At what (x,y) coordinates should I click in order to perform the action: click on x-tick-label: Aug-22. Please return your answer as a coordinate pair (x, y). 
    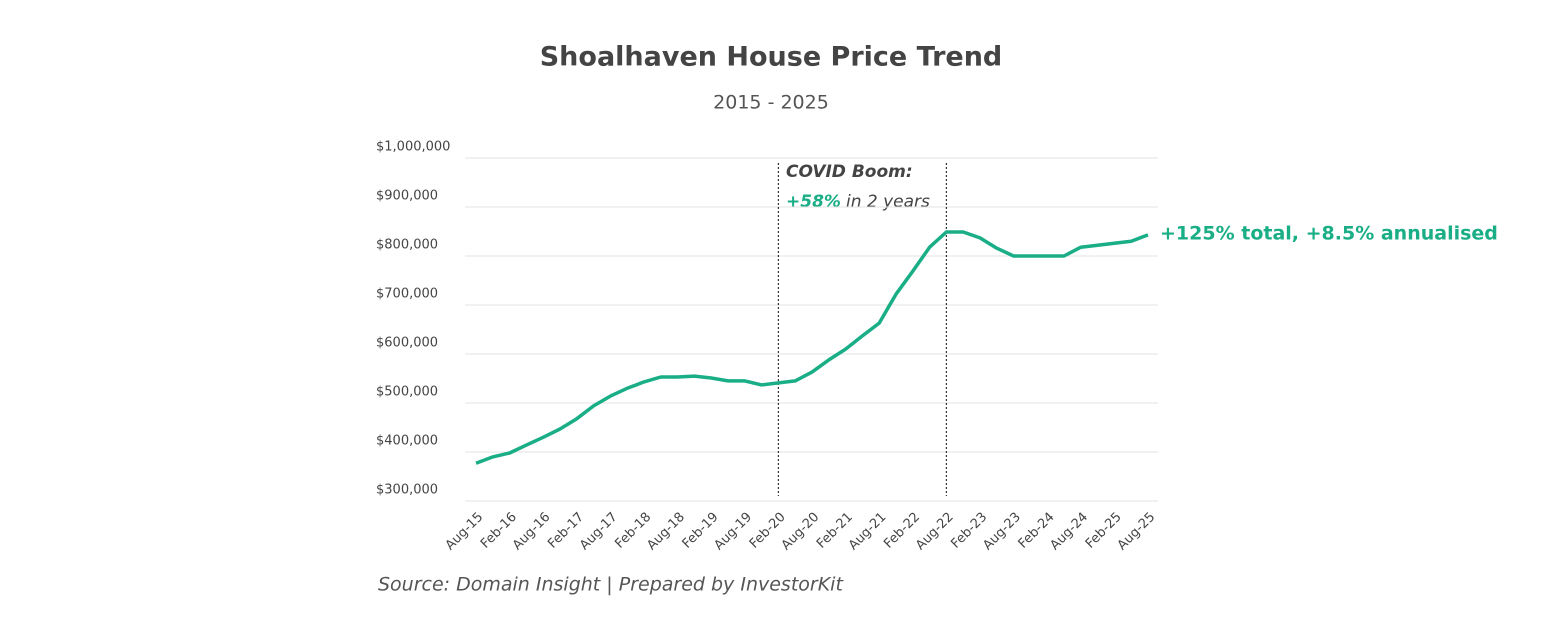
    Looking at the image, I should click on (935, 532).